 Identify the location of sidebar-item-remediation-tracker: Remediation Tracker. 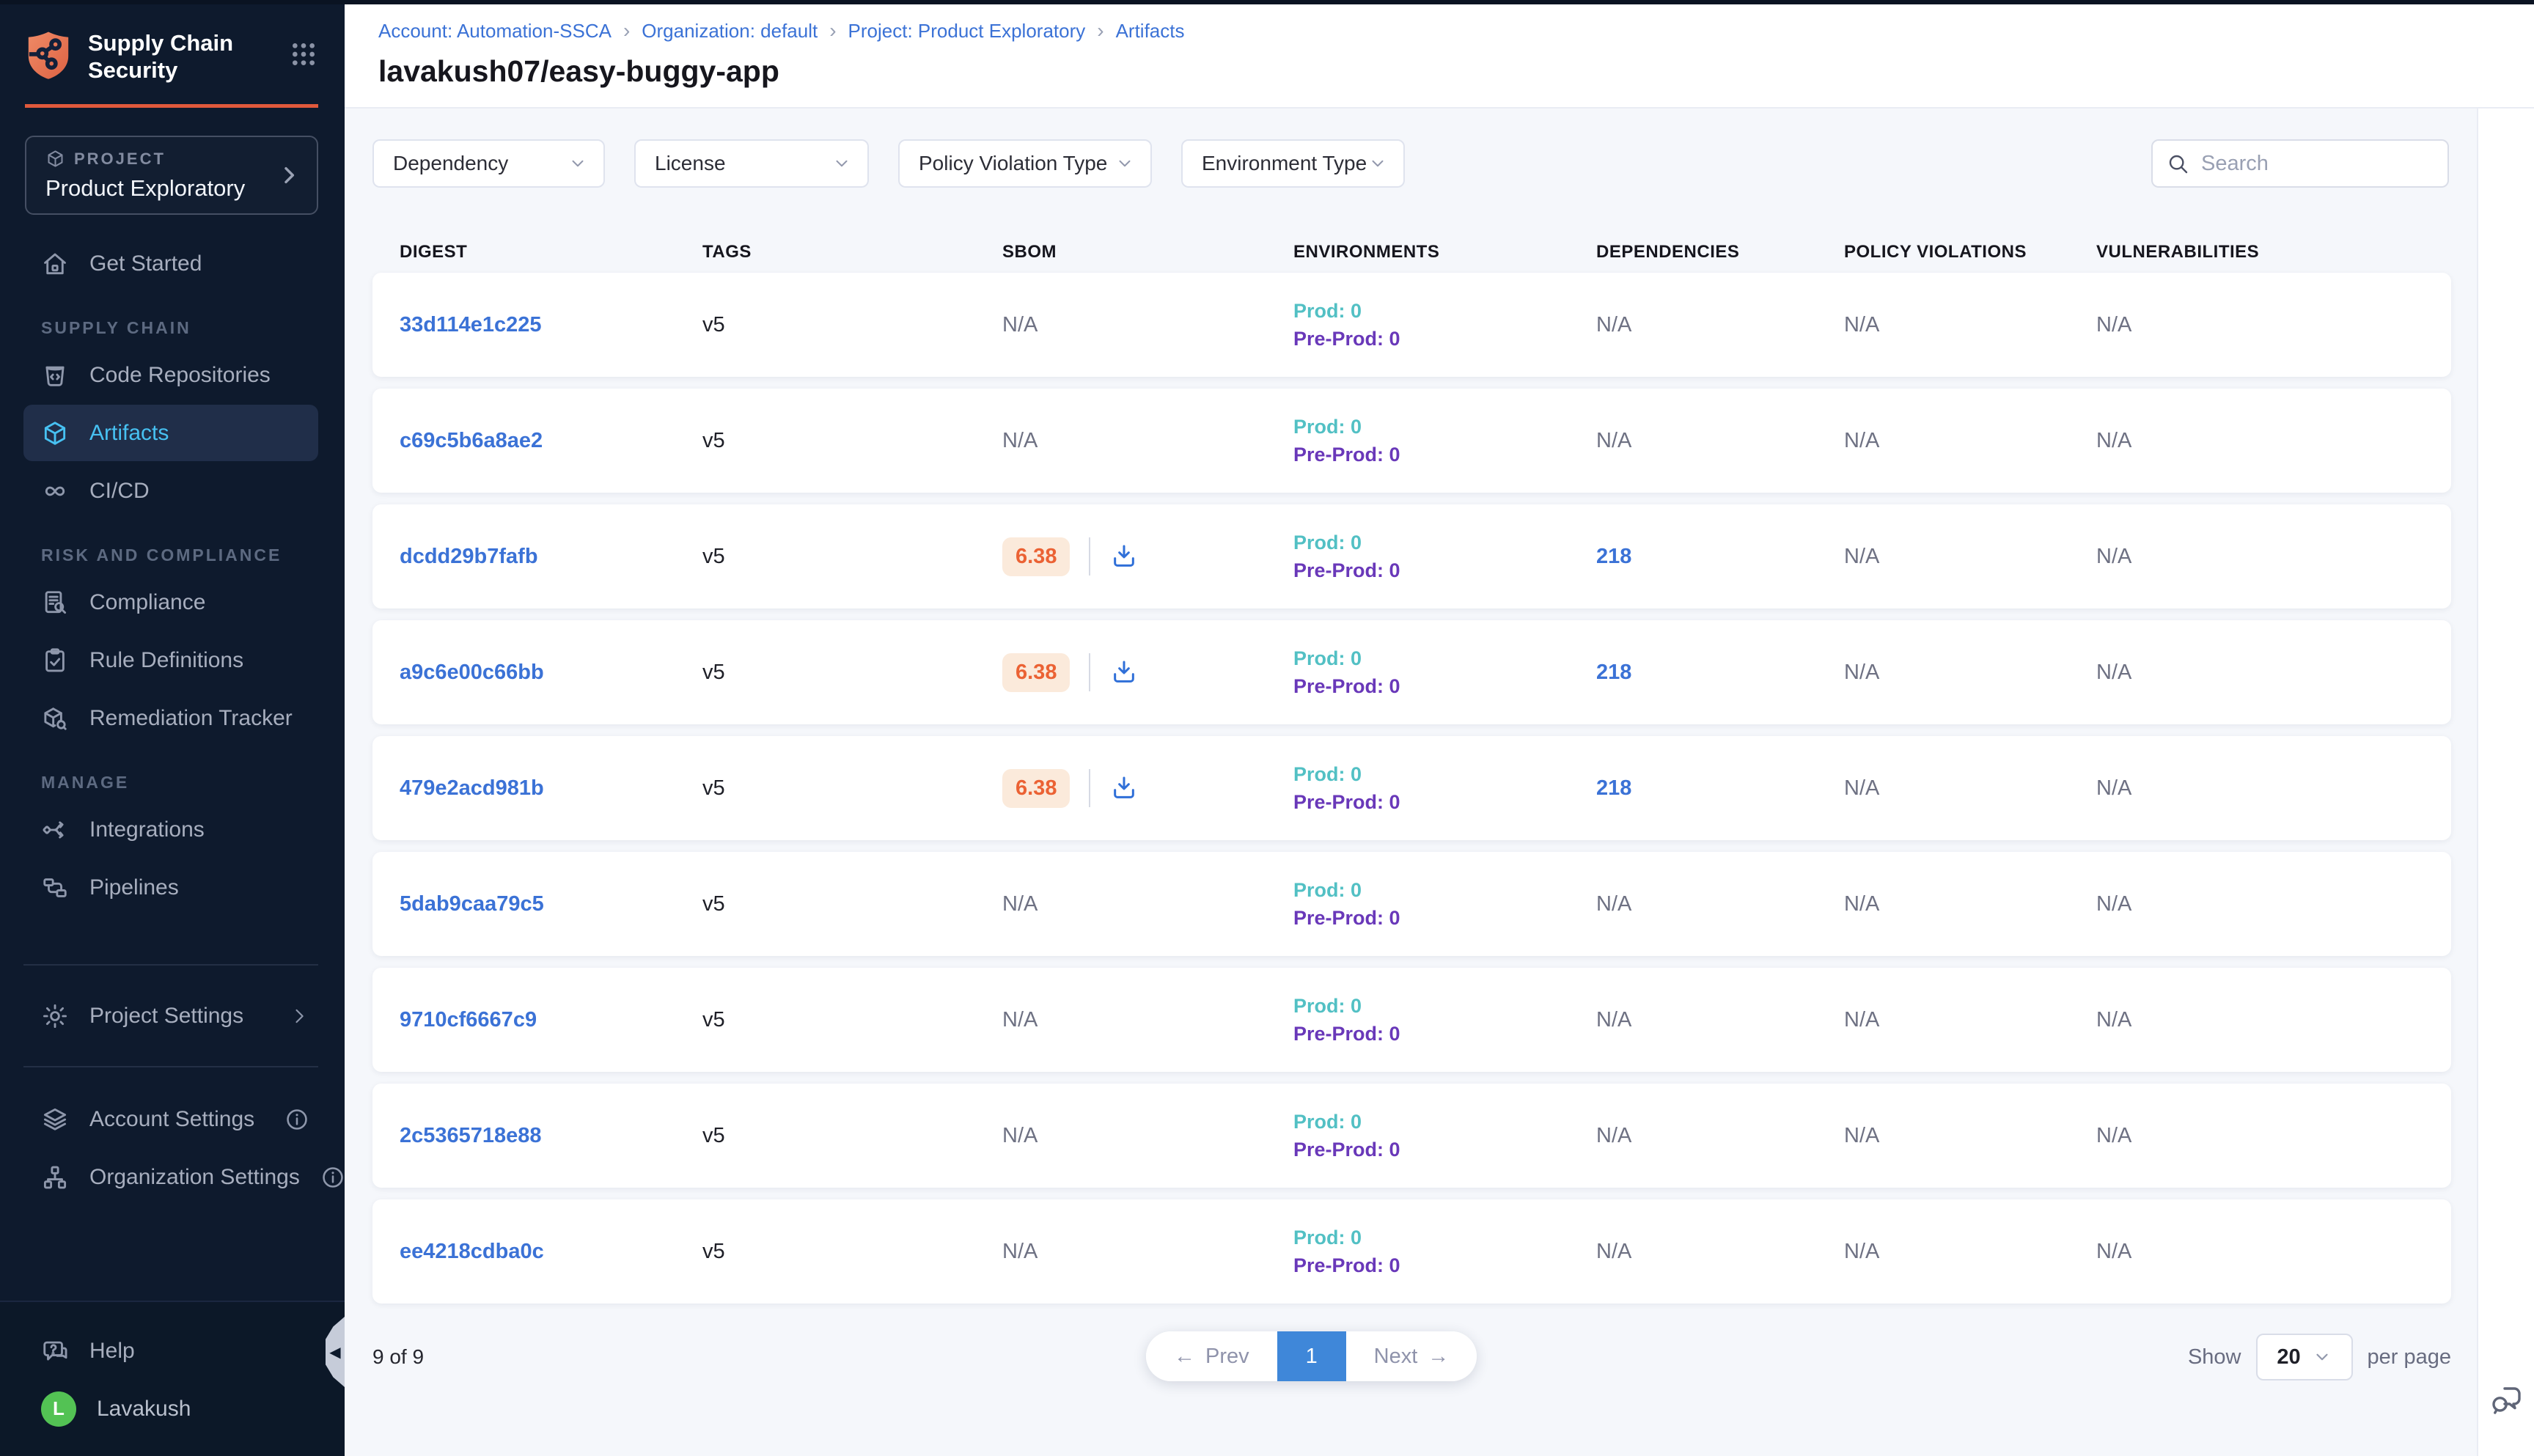
(170, 718).